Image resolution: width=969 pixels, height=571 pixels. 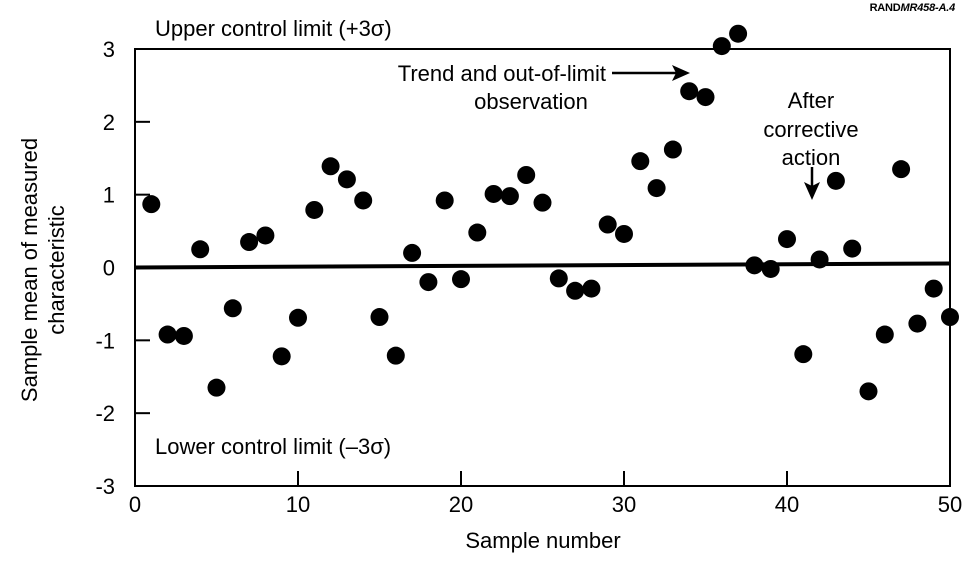 What do you see at coordinates (105, 340) in the screenshot?
I see `y-tick-label: -1` at bounding box center [105, 340].